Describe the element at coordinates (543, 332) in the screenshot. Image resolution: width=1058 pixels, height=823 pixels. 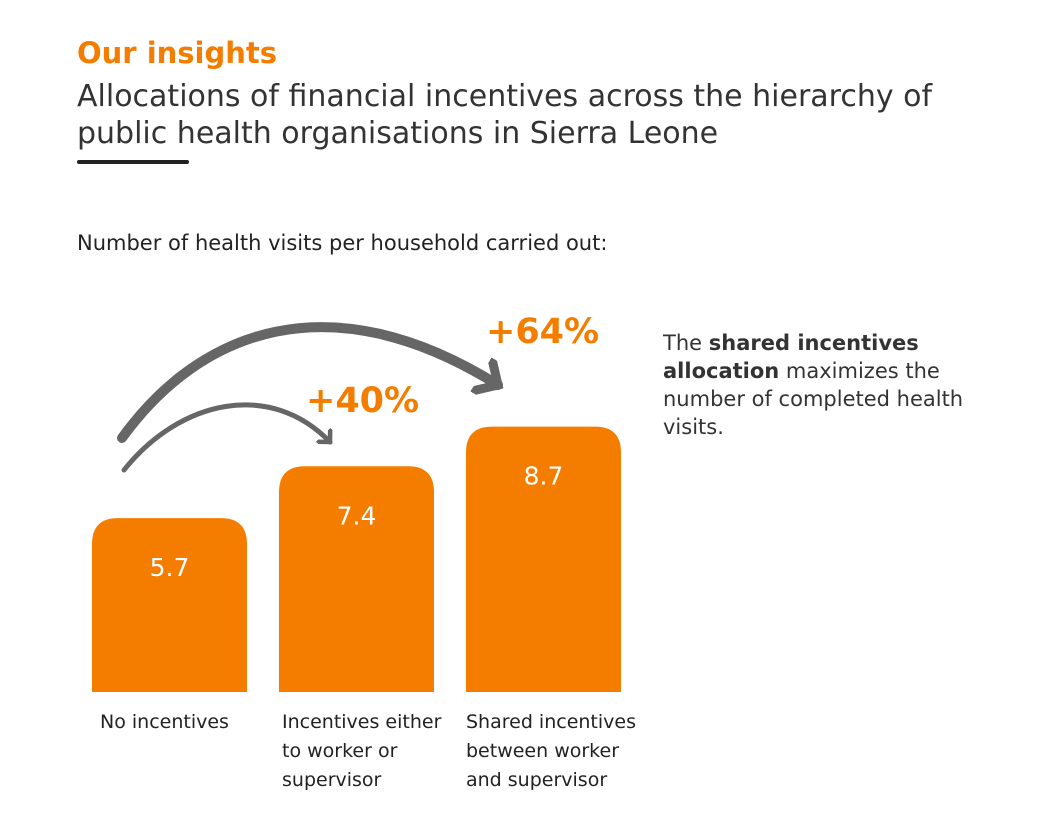
I see `annotation: +64%` at that location.